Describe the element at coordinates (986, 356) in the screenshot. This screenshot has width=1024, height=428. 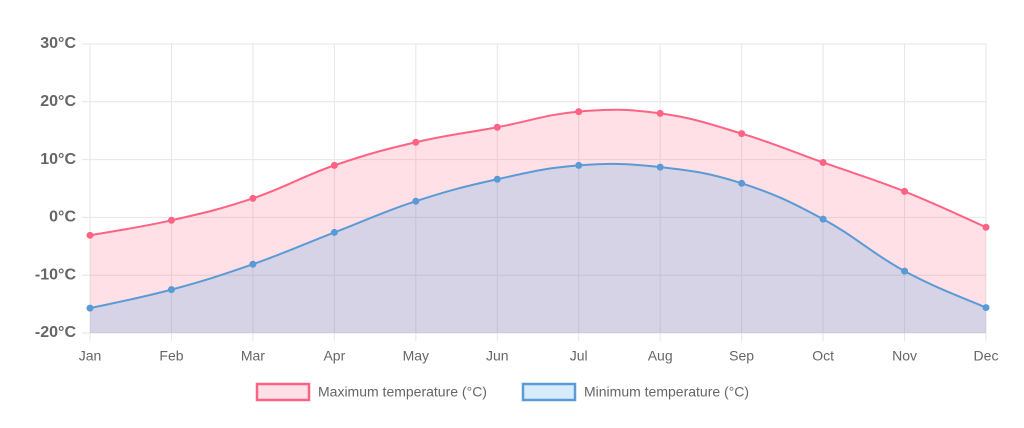
I see `x-tick-label: Dec` at that location.